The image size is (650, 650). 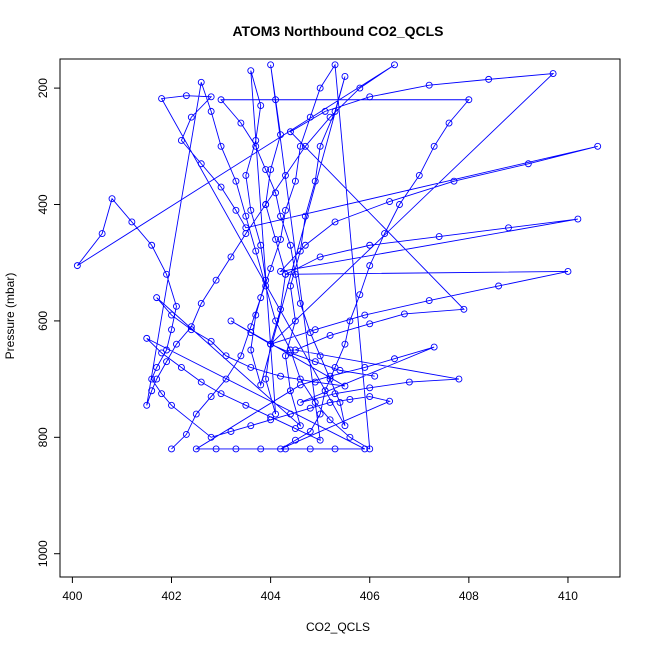 I want to click on x-tick-label: 406, so click(x=370, y=596).